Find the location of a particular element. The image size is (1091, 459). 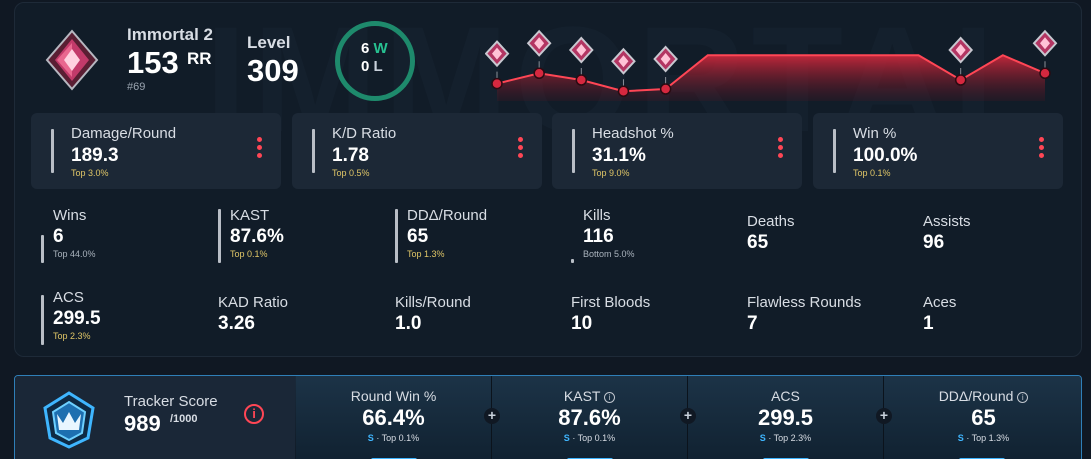

level-value: 309 is located at coordinates (273, 70).